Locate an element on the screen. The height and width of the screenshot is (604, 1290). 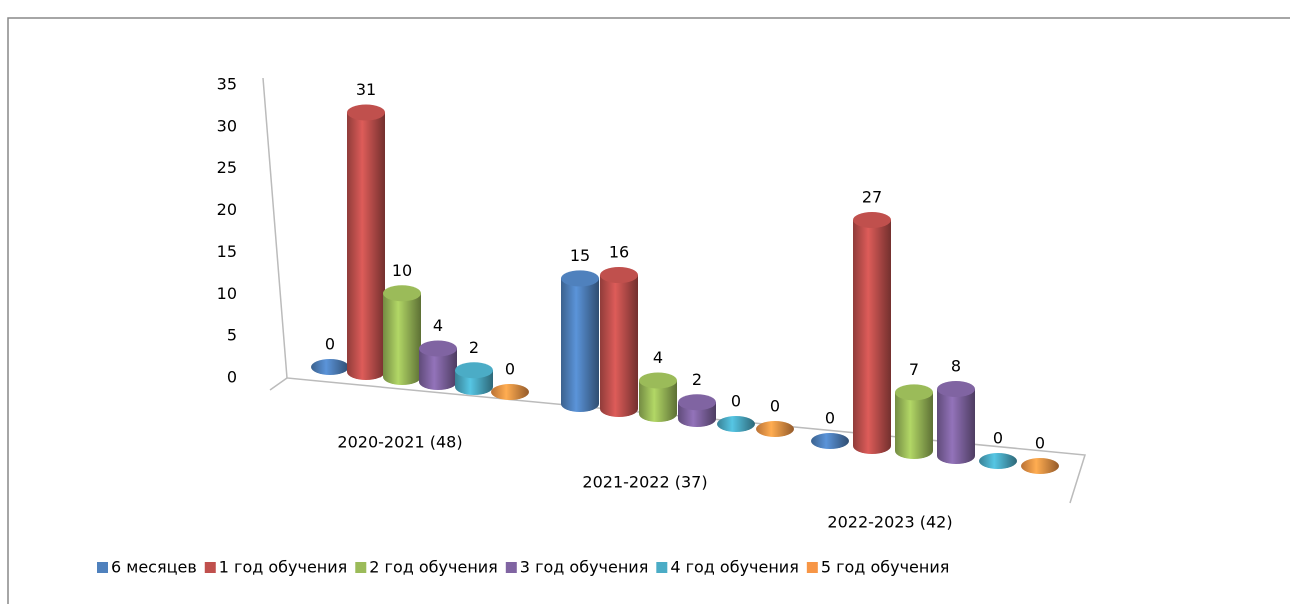
data-label: 27 is located at coordinates (872, 196).